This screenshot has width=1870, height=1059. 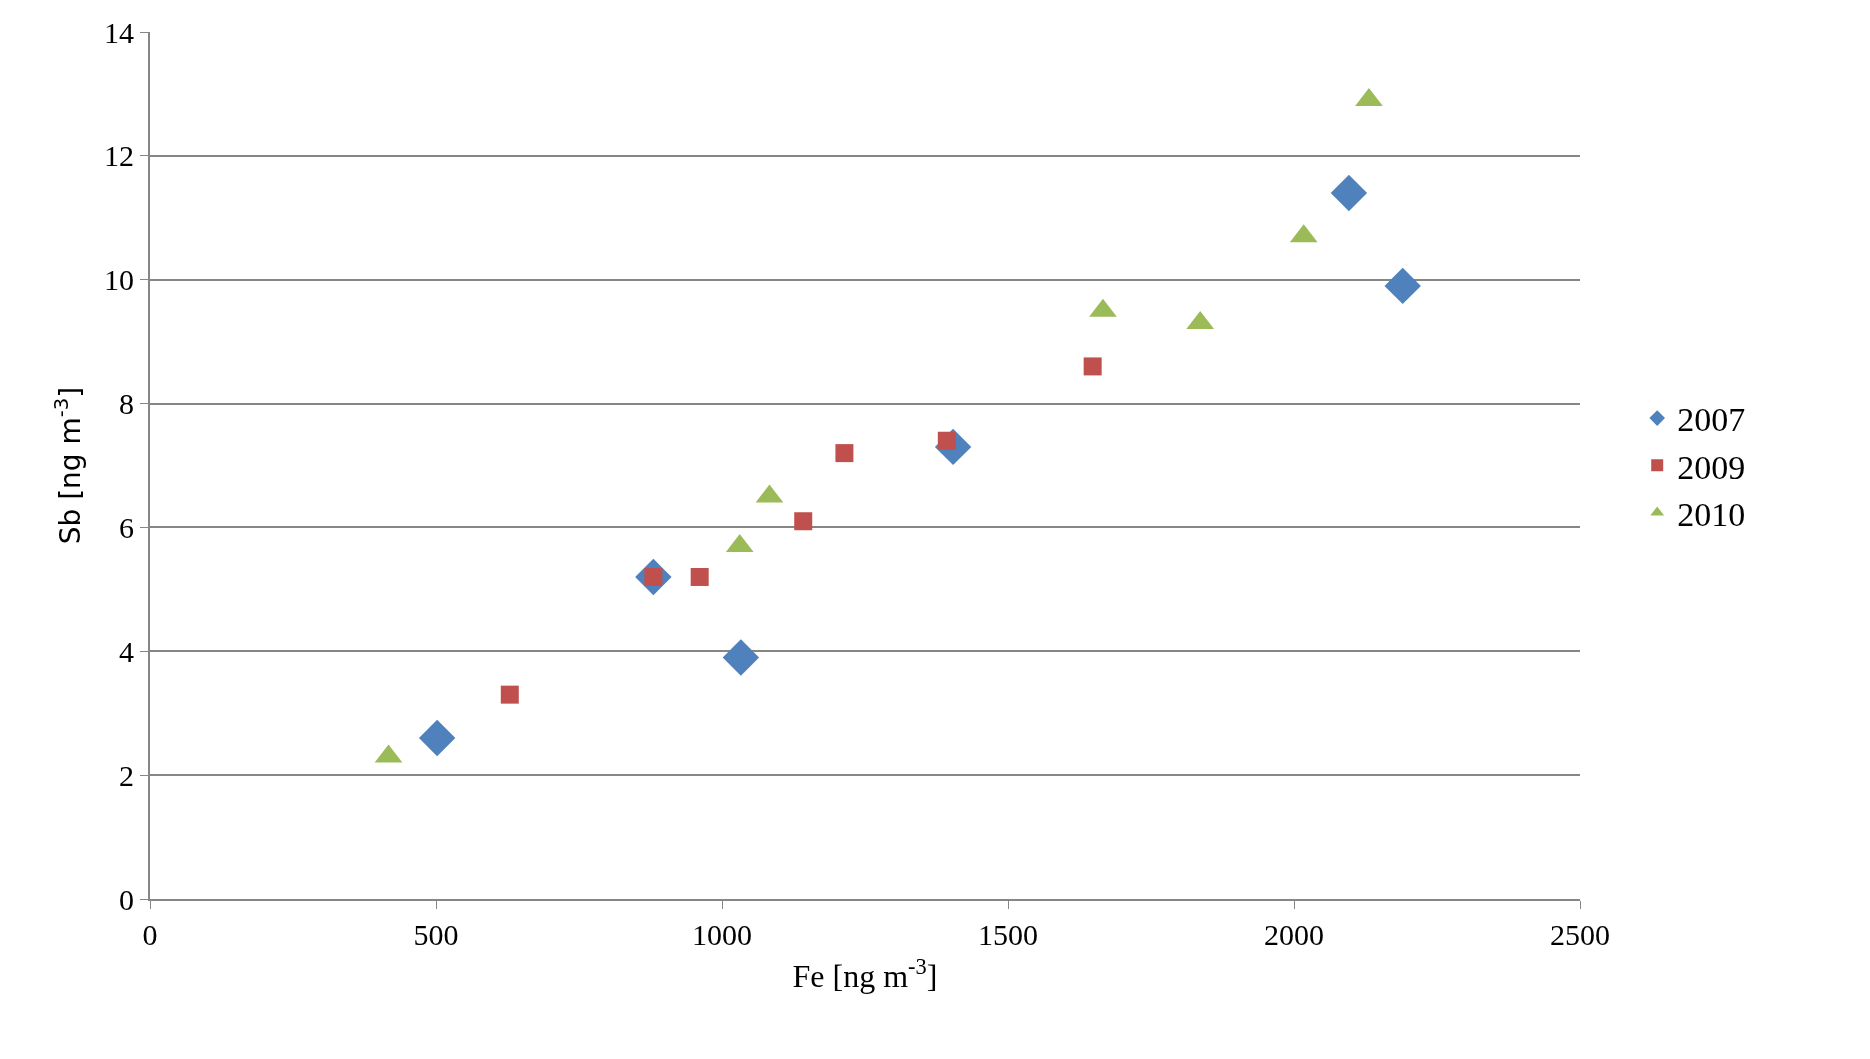 What do you see at coordinates (126, 527) in the screenshot?
I see `y-tick-label: 6` at bounding box center [126, 527].